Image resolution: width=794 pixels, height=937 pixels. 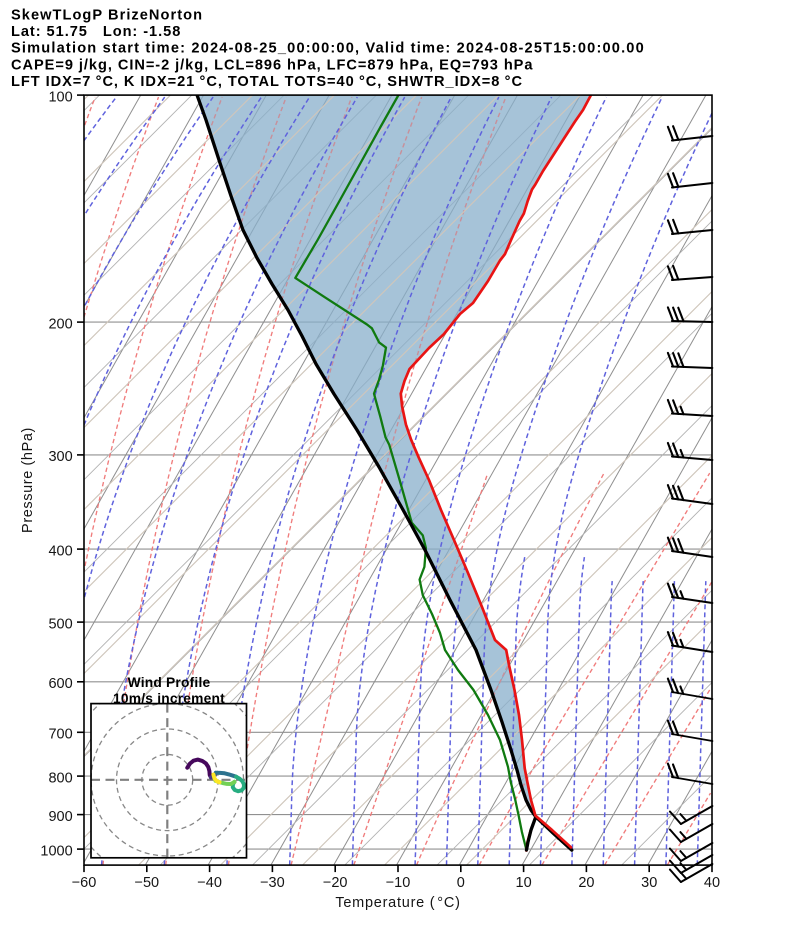 I want to click on svg-text: −30, so click(x=272, y=883).